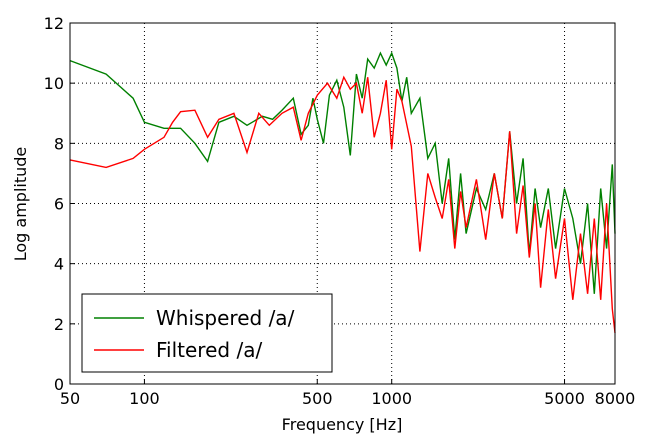  I want to click on y-tick-label: 4, so click(59, 264).